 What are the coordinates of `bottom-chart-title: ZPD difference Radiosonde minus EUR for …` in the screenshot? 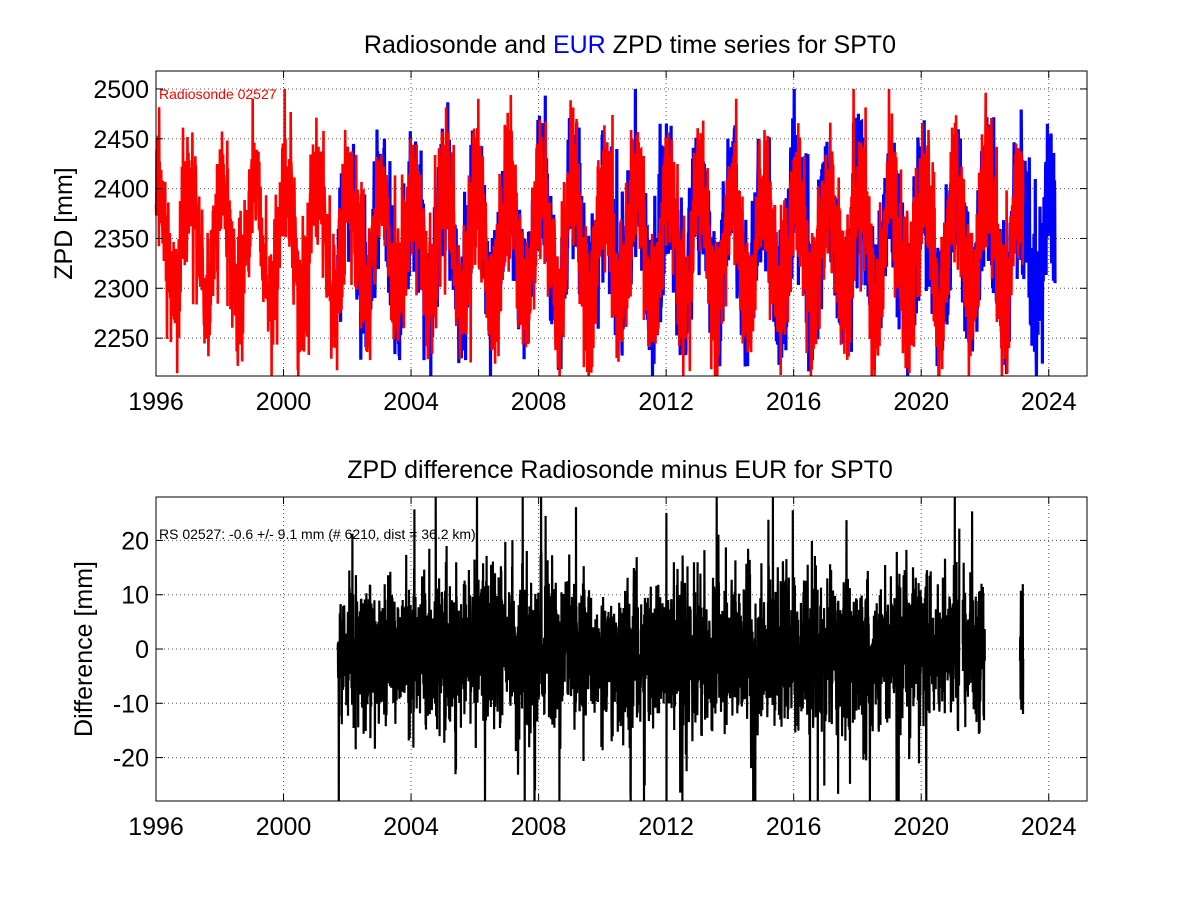 It's located at (620, 470).